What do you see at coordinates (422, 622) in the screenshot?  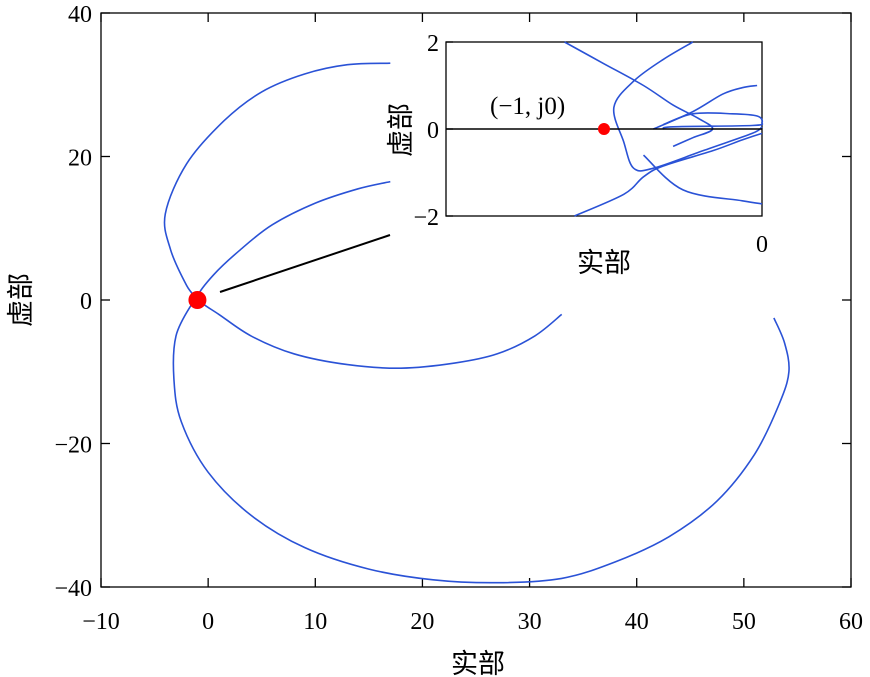 I see `main-x-tick-label: 20` at bounding box center [422, 622].